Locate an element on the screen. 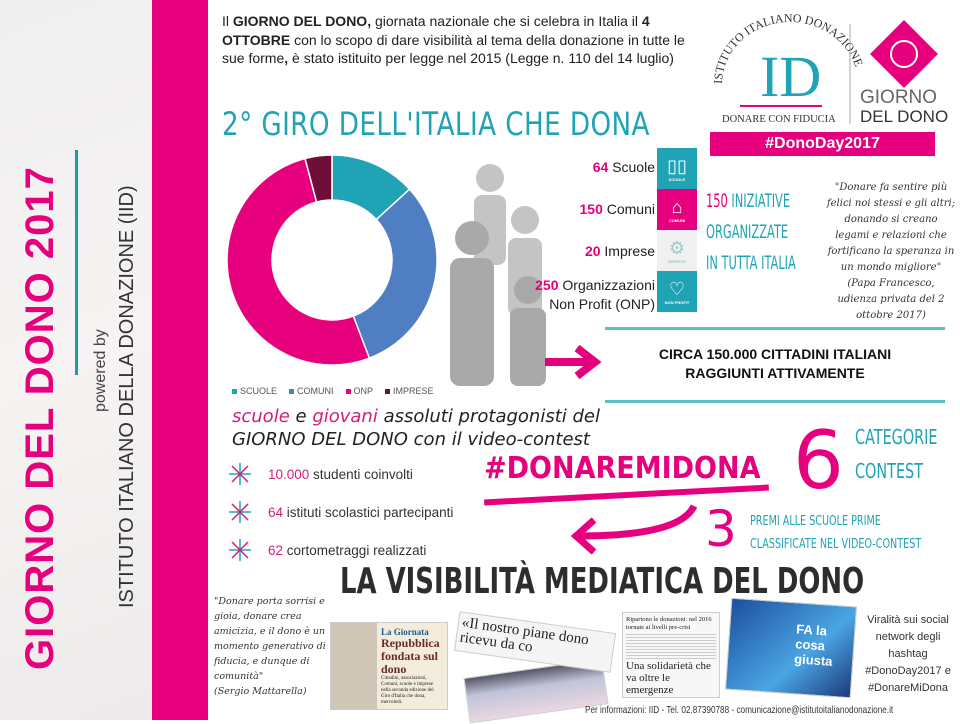 This screenshot has height=724, width=960. svg-text: DEL DONO is located at coordinates (904, 116).